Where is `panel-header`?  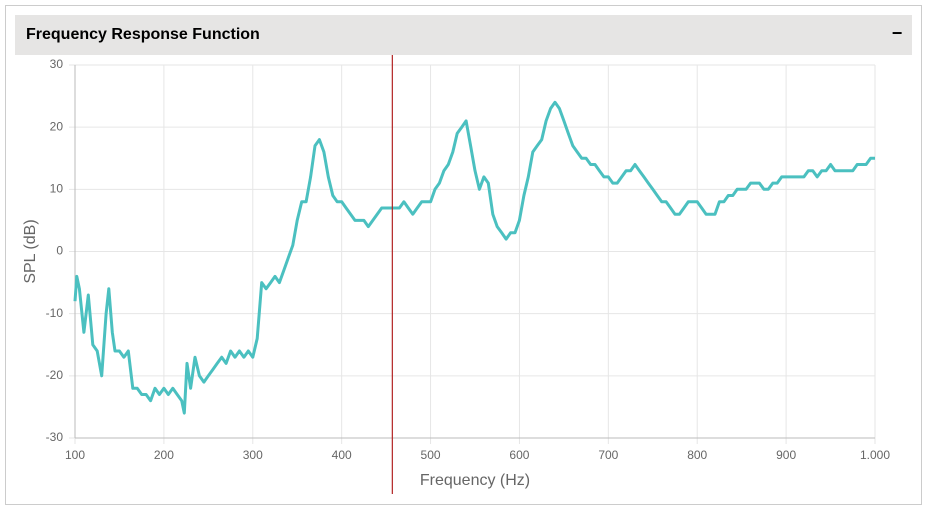 panel-header is located at coordinates (463, 35).